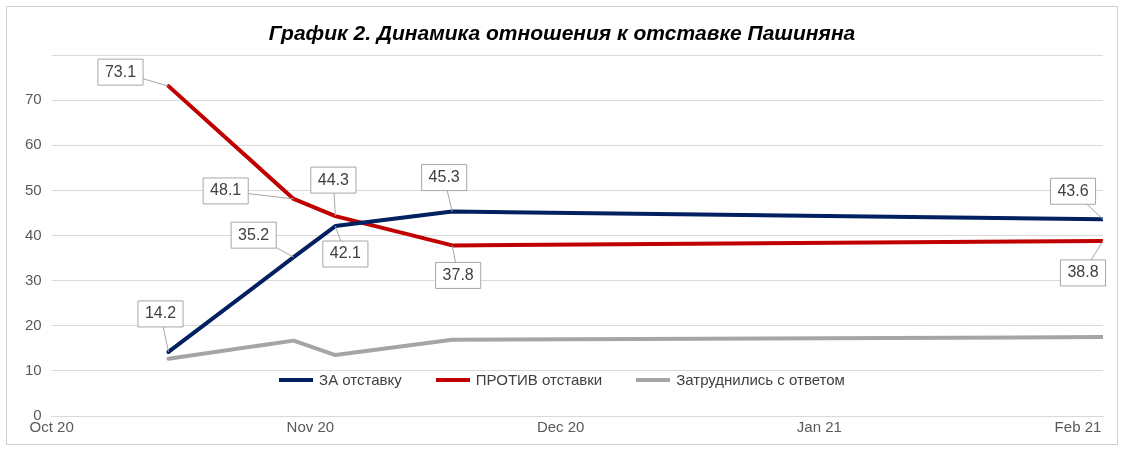  I want to click on legend-label: ПРОТИВ отставки, so click(539, 379).